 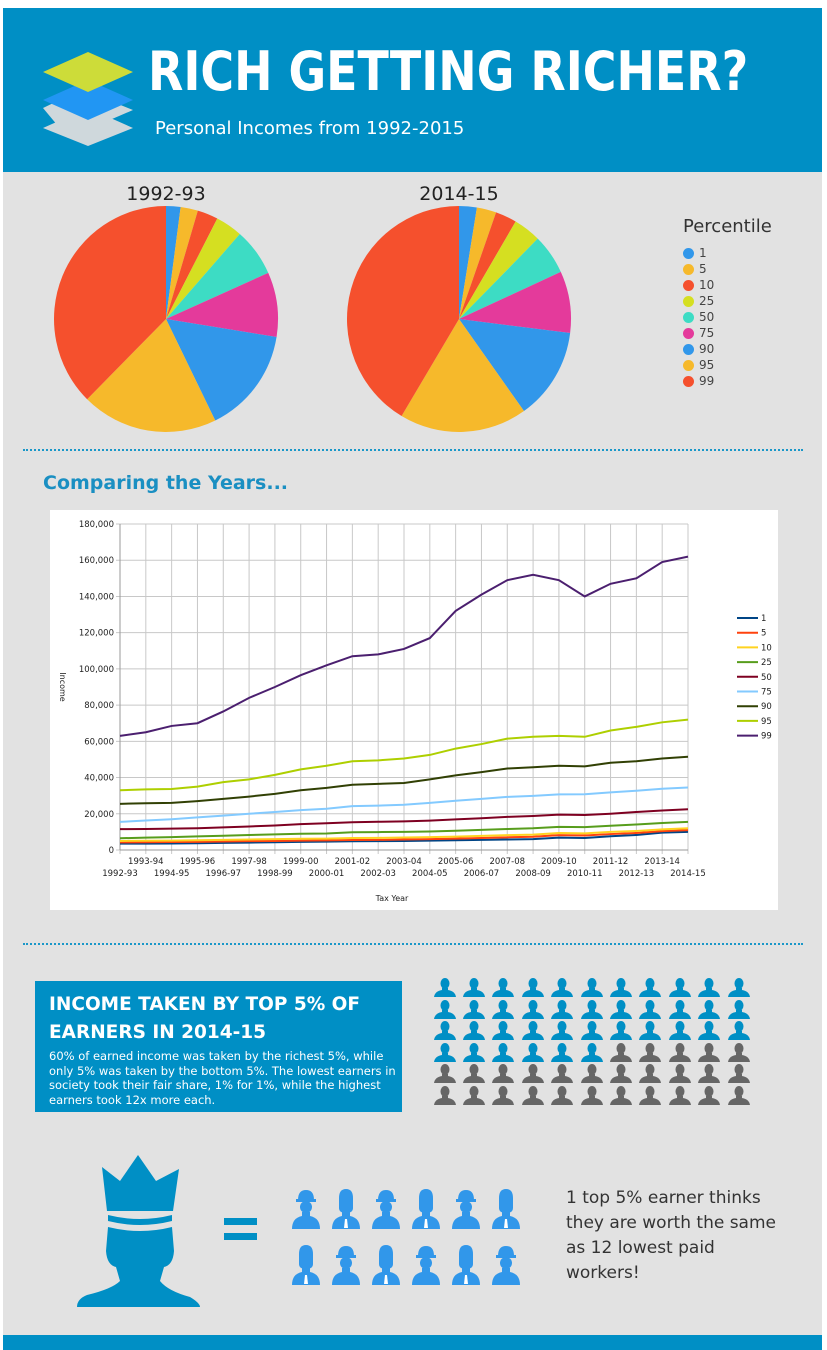 What do you see at coordinates (378, 874) in the screenshot?
I see `x-tick-label: 2002-03` at bounding box center [378, 874].